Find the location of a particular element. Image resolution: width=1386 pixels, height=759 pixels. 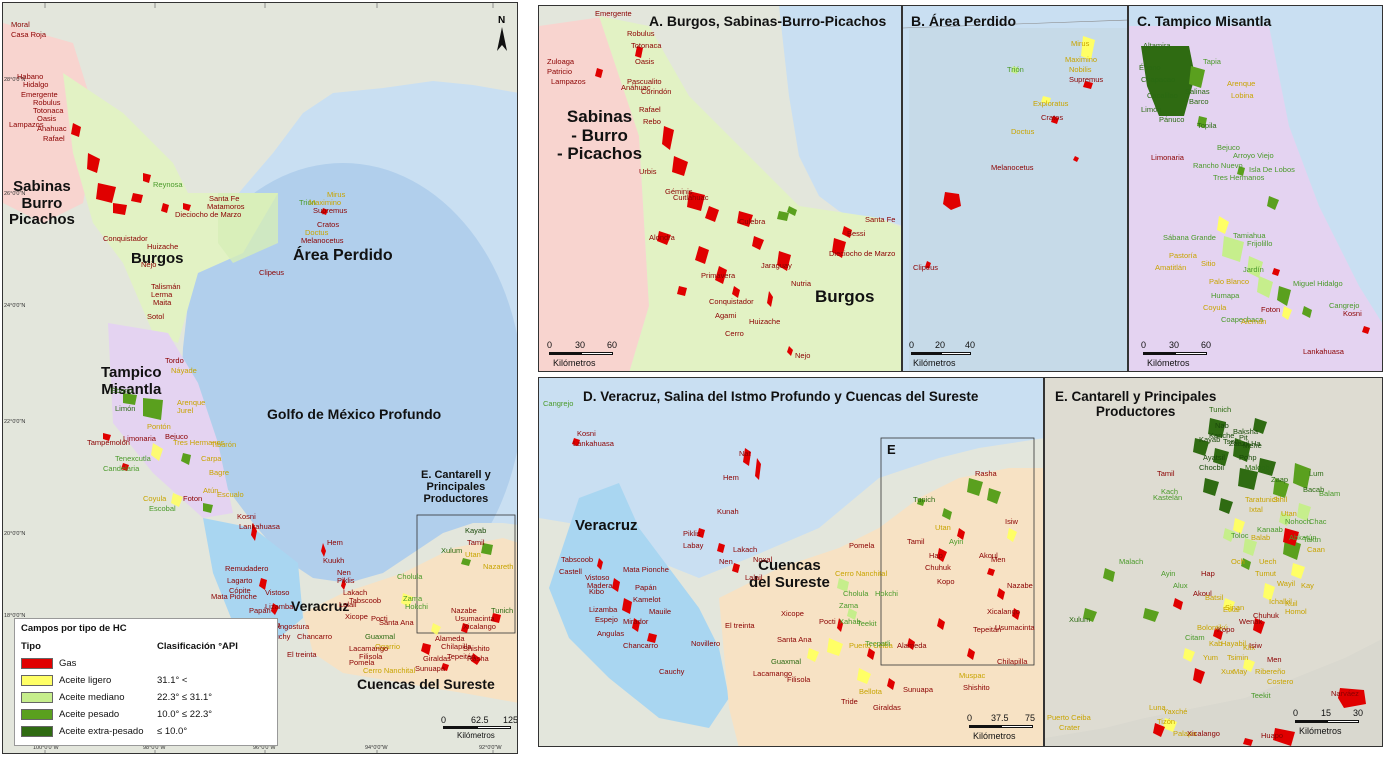

field-label: Cacalilao is located at coordinates (1162, 95).